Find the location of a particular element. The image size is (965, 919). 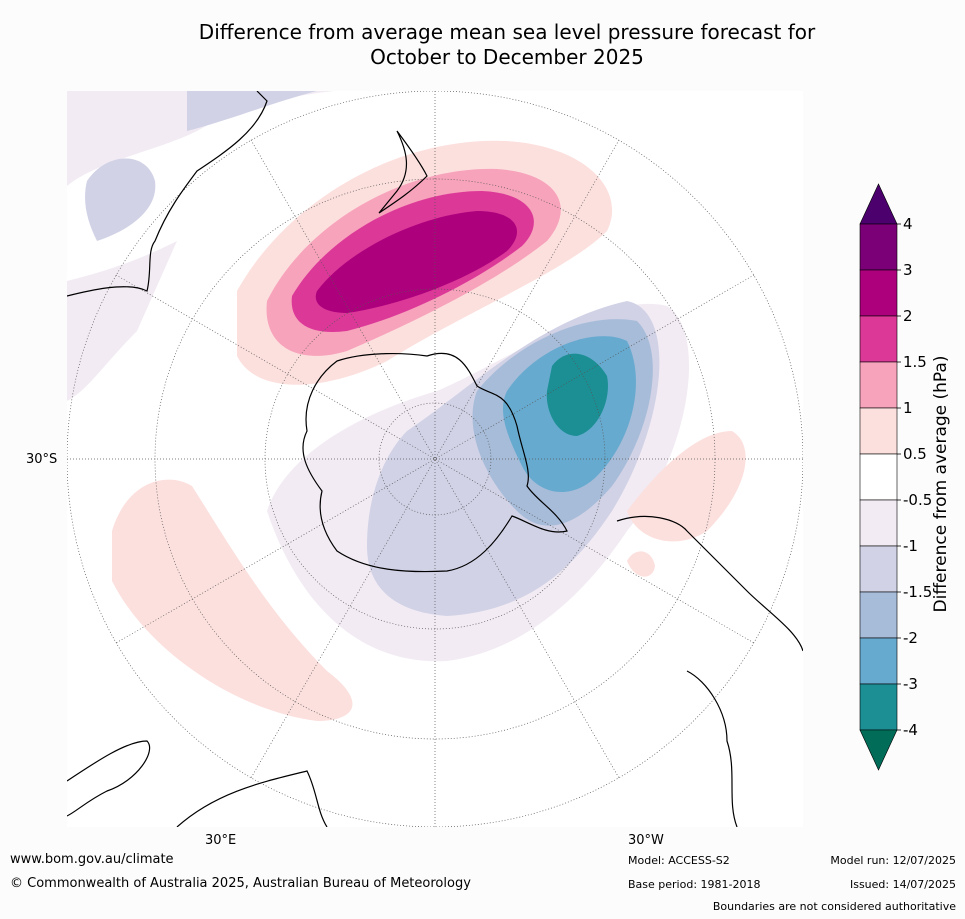

title-line-2: October to December 2025 is located at coordinates (507, 57).